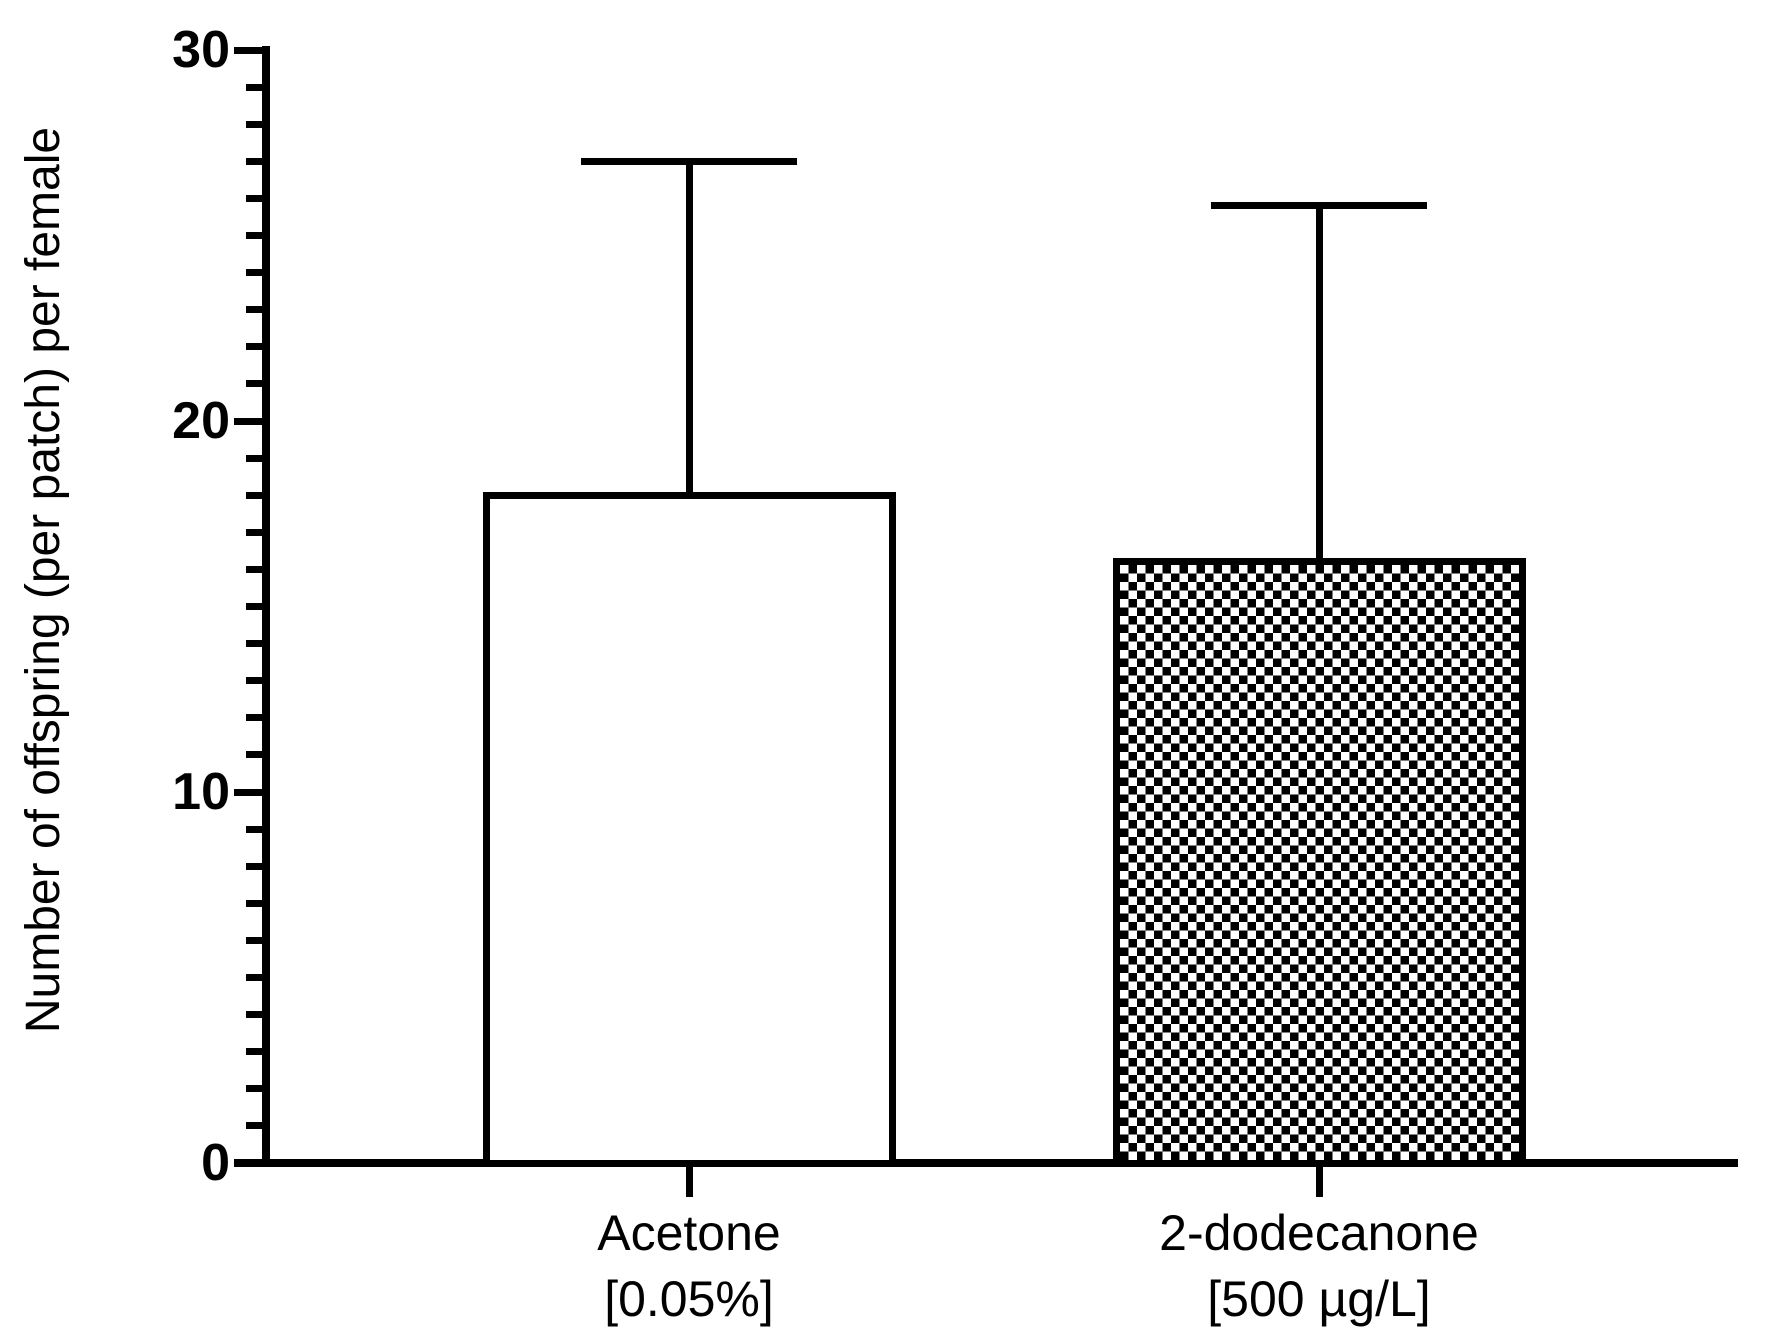 This screenshot has width=1768, height=1335. I want to click on y-tick-label: 10, so click(201, 792).